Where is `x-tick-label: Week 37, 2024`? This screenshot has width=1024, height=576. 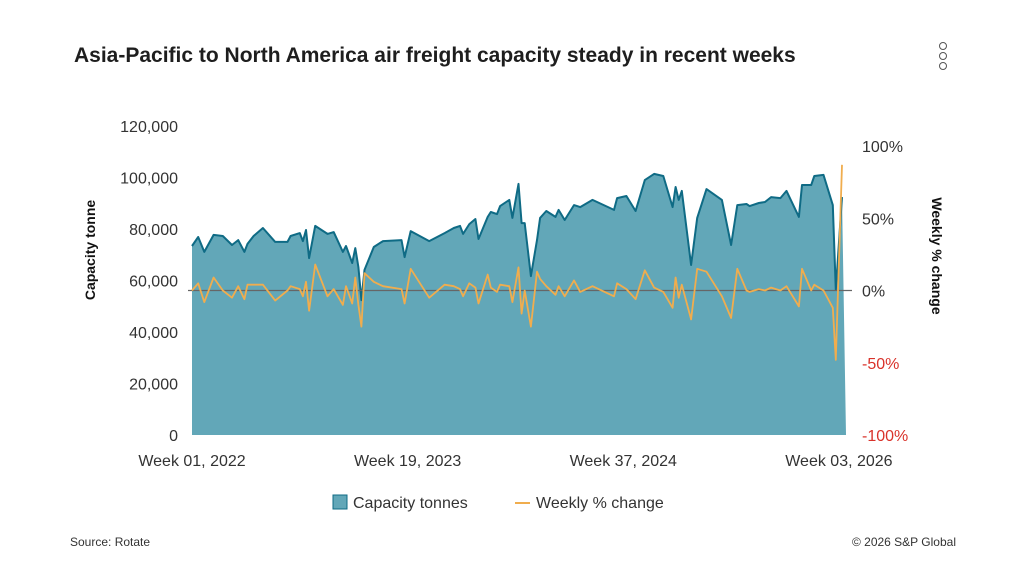
x-tick-label: Week 37, 2024 is located at coordinates (623, 461).